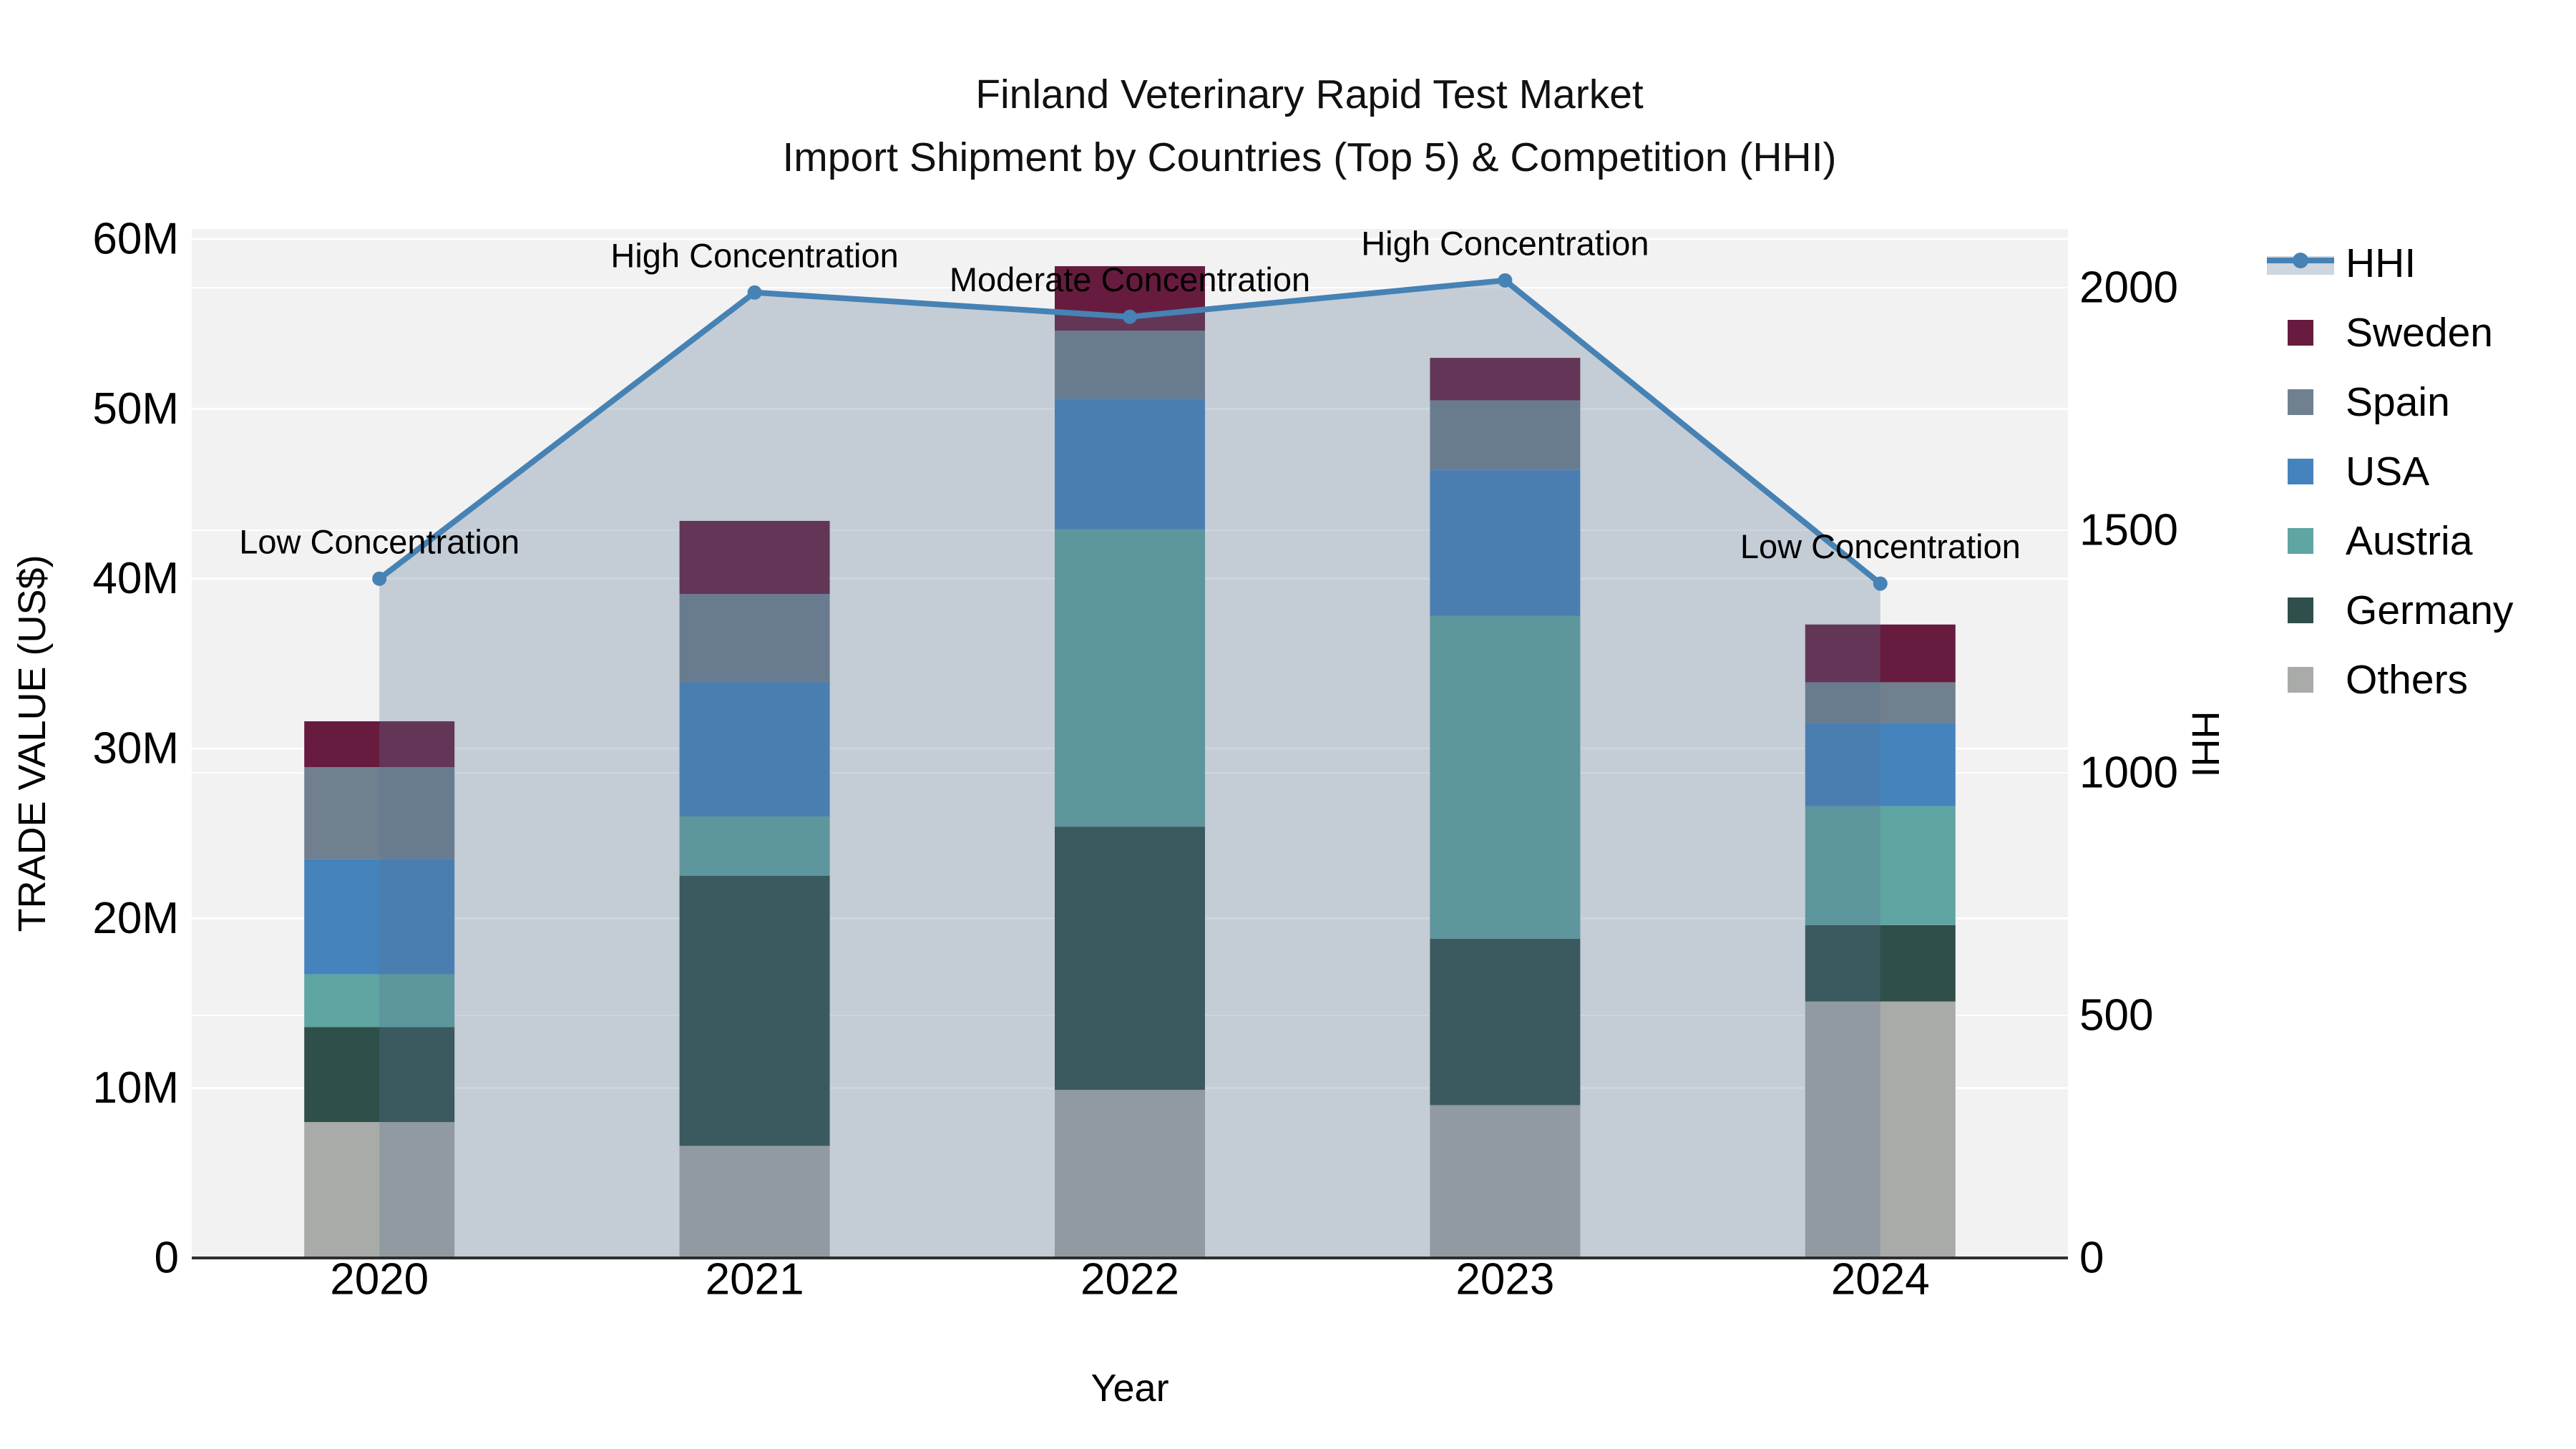 This screenshot has height=1449, width=2576. I want to click on y-right-tick-1500: 1500, so click(2128, 530).